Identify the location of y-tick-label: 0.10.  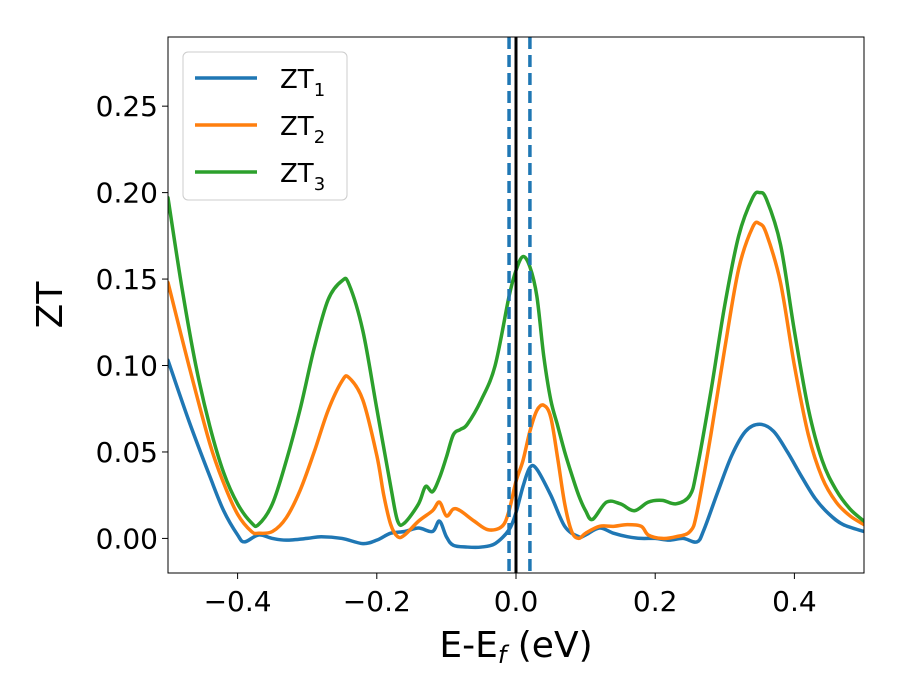
(127, 366).